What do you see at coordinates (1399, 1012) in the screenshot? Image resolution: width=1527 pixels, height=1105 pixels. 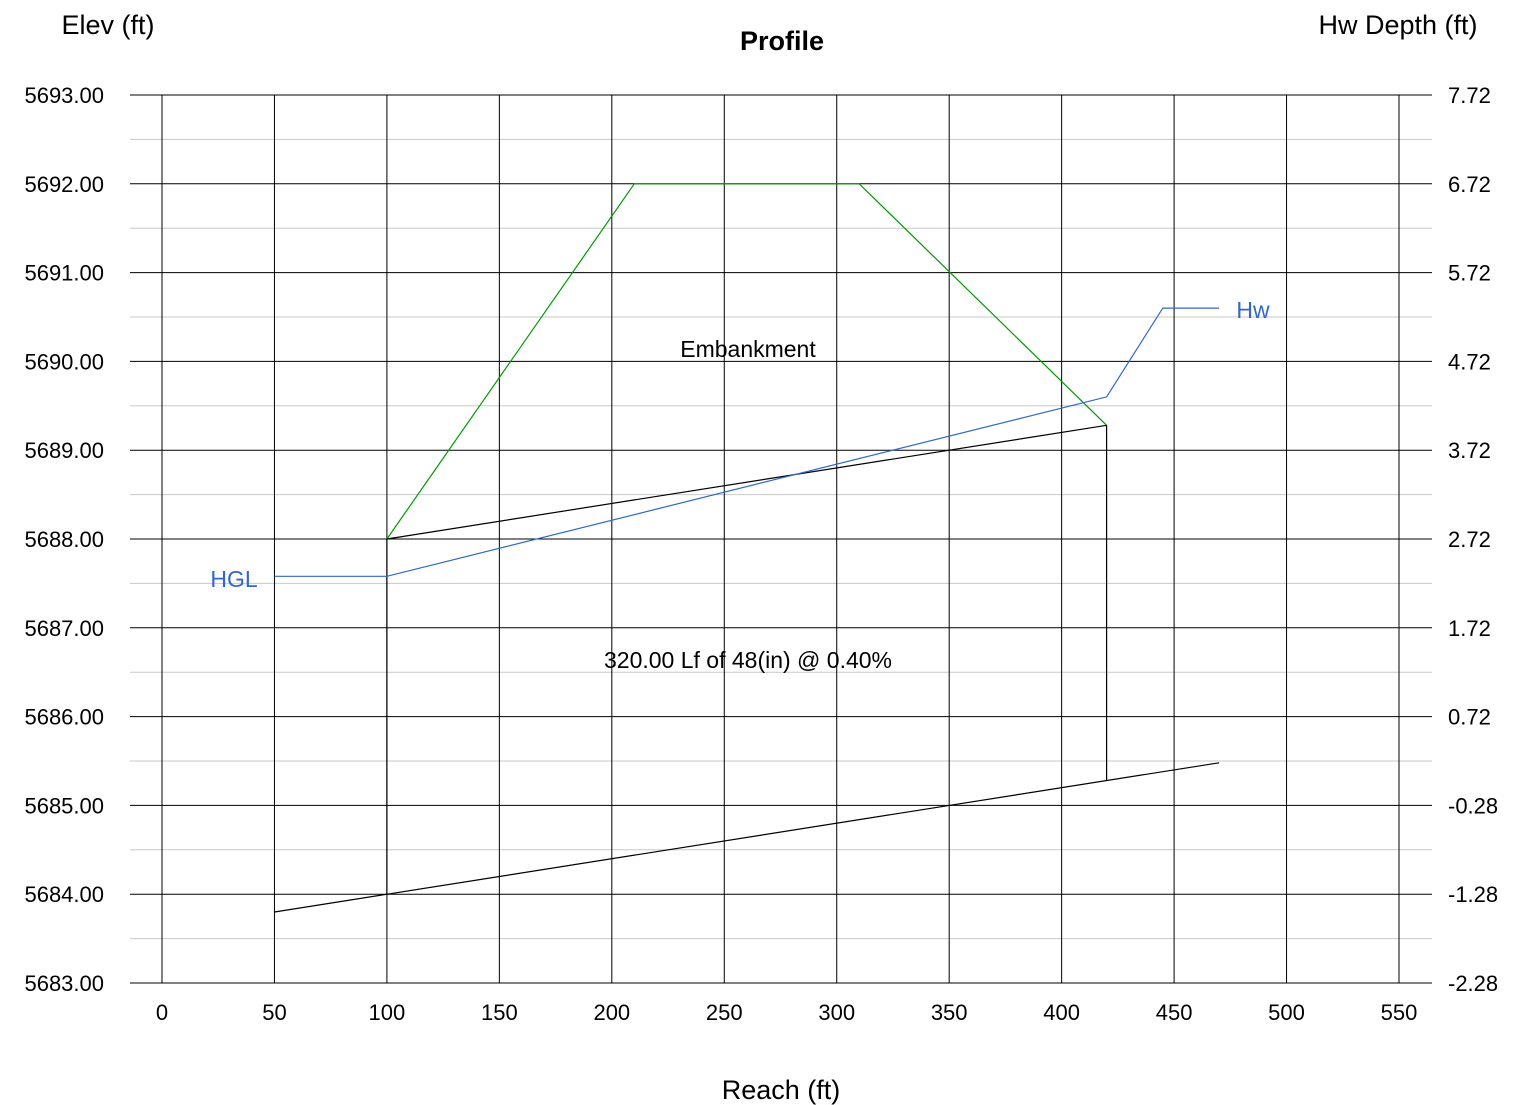 I see `x-tick-label: 550` at bounding box center [1399, 1012].